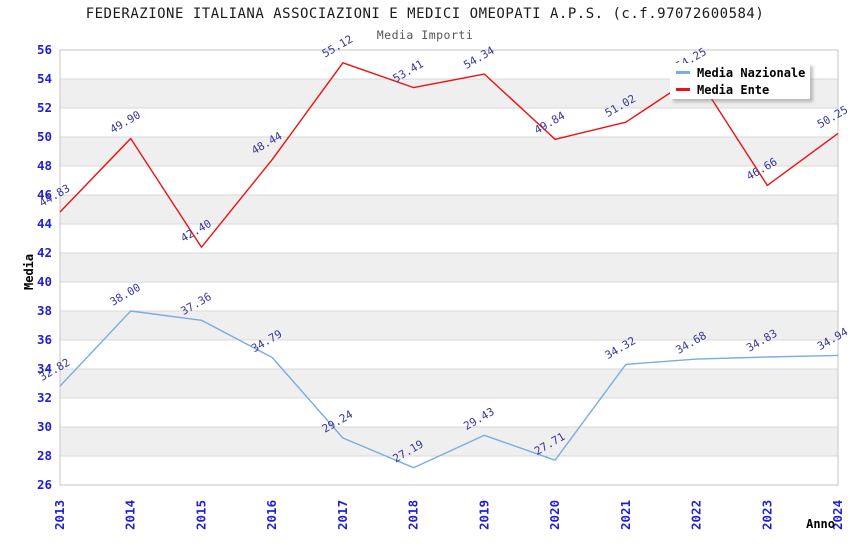 The height and width of the screenshot is (550, 850). What do you see at coordinates (200, 515) in the screenshot?
I see `x-tick-label: 2015` at bounding box center [200, 515].